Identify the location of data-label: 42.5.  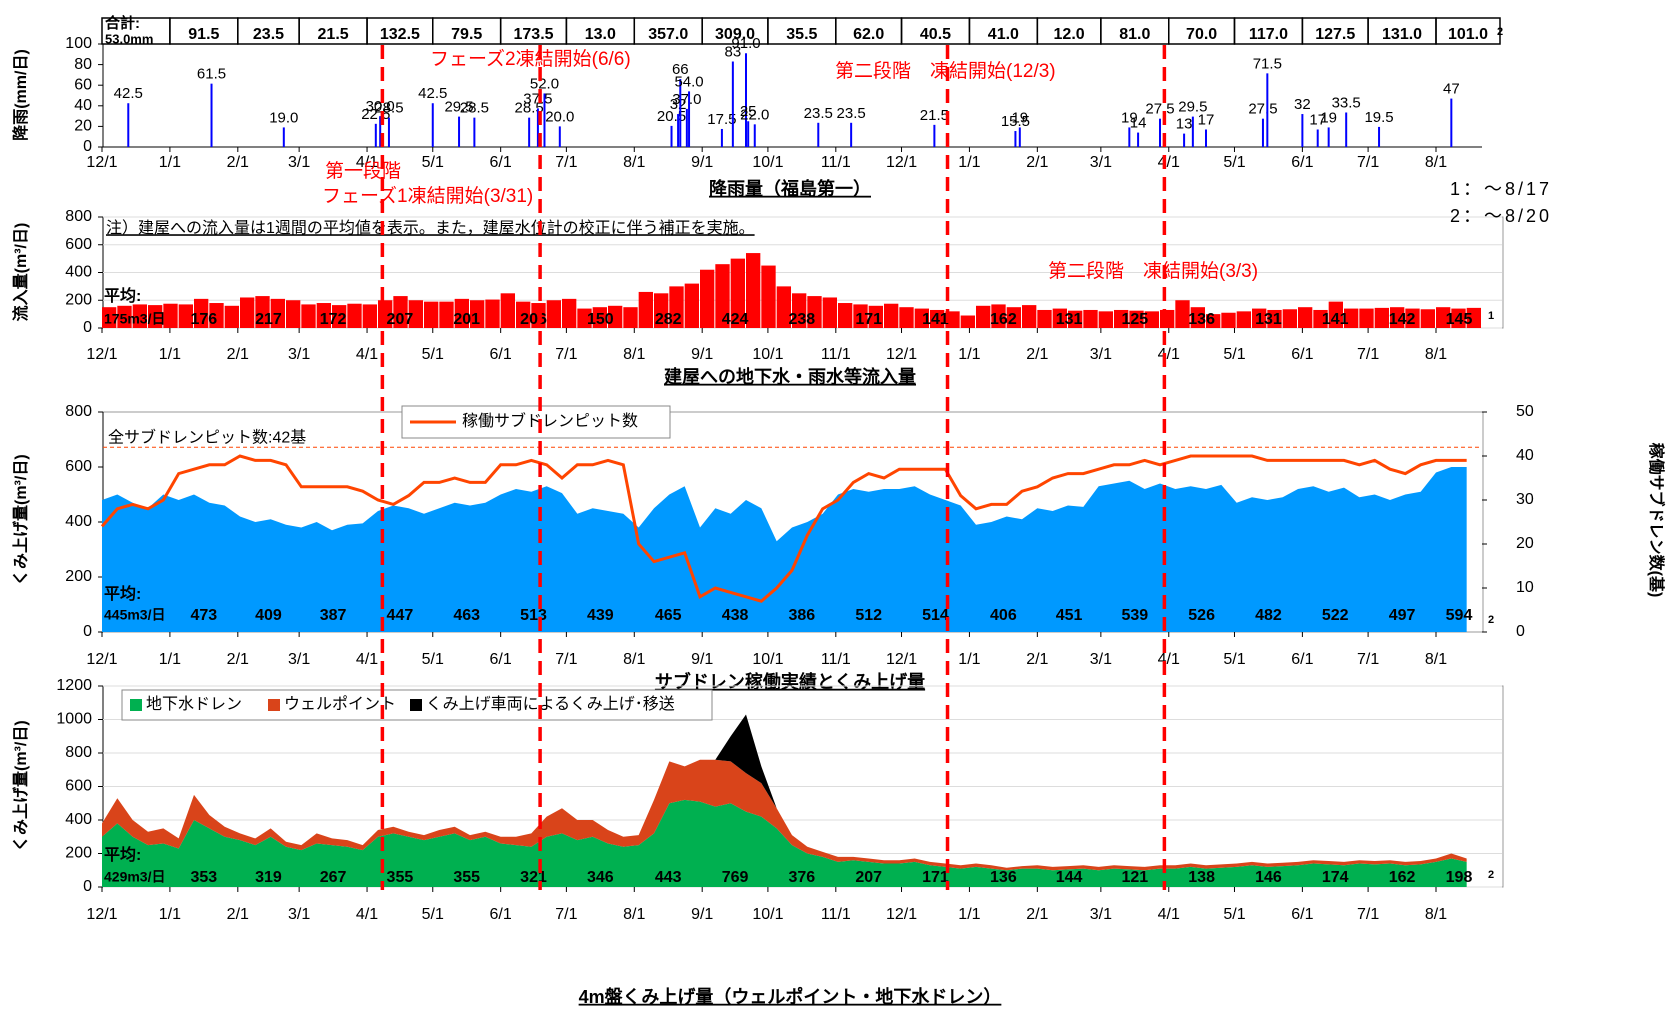
(128, 93).